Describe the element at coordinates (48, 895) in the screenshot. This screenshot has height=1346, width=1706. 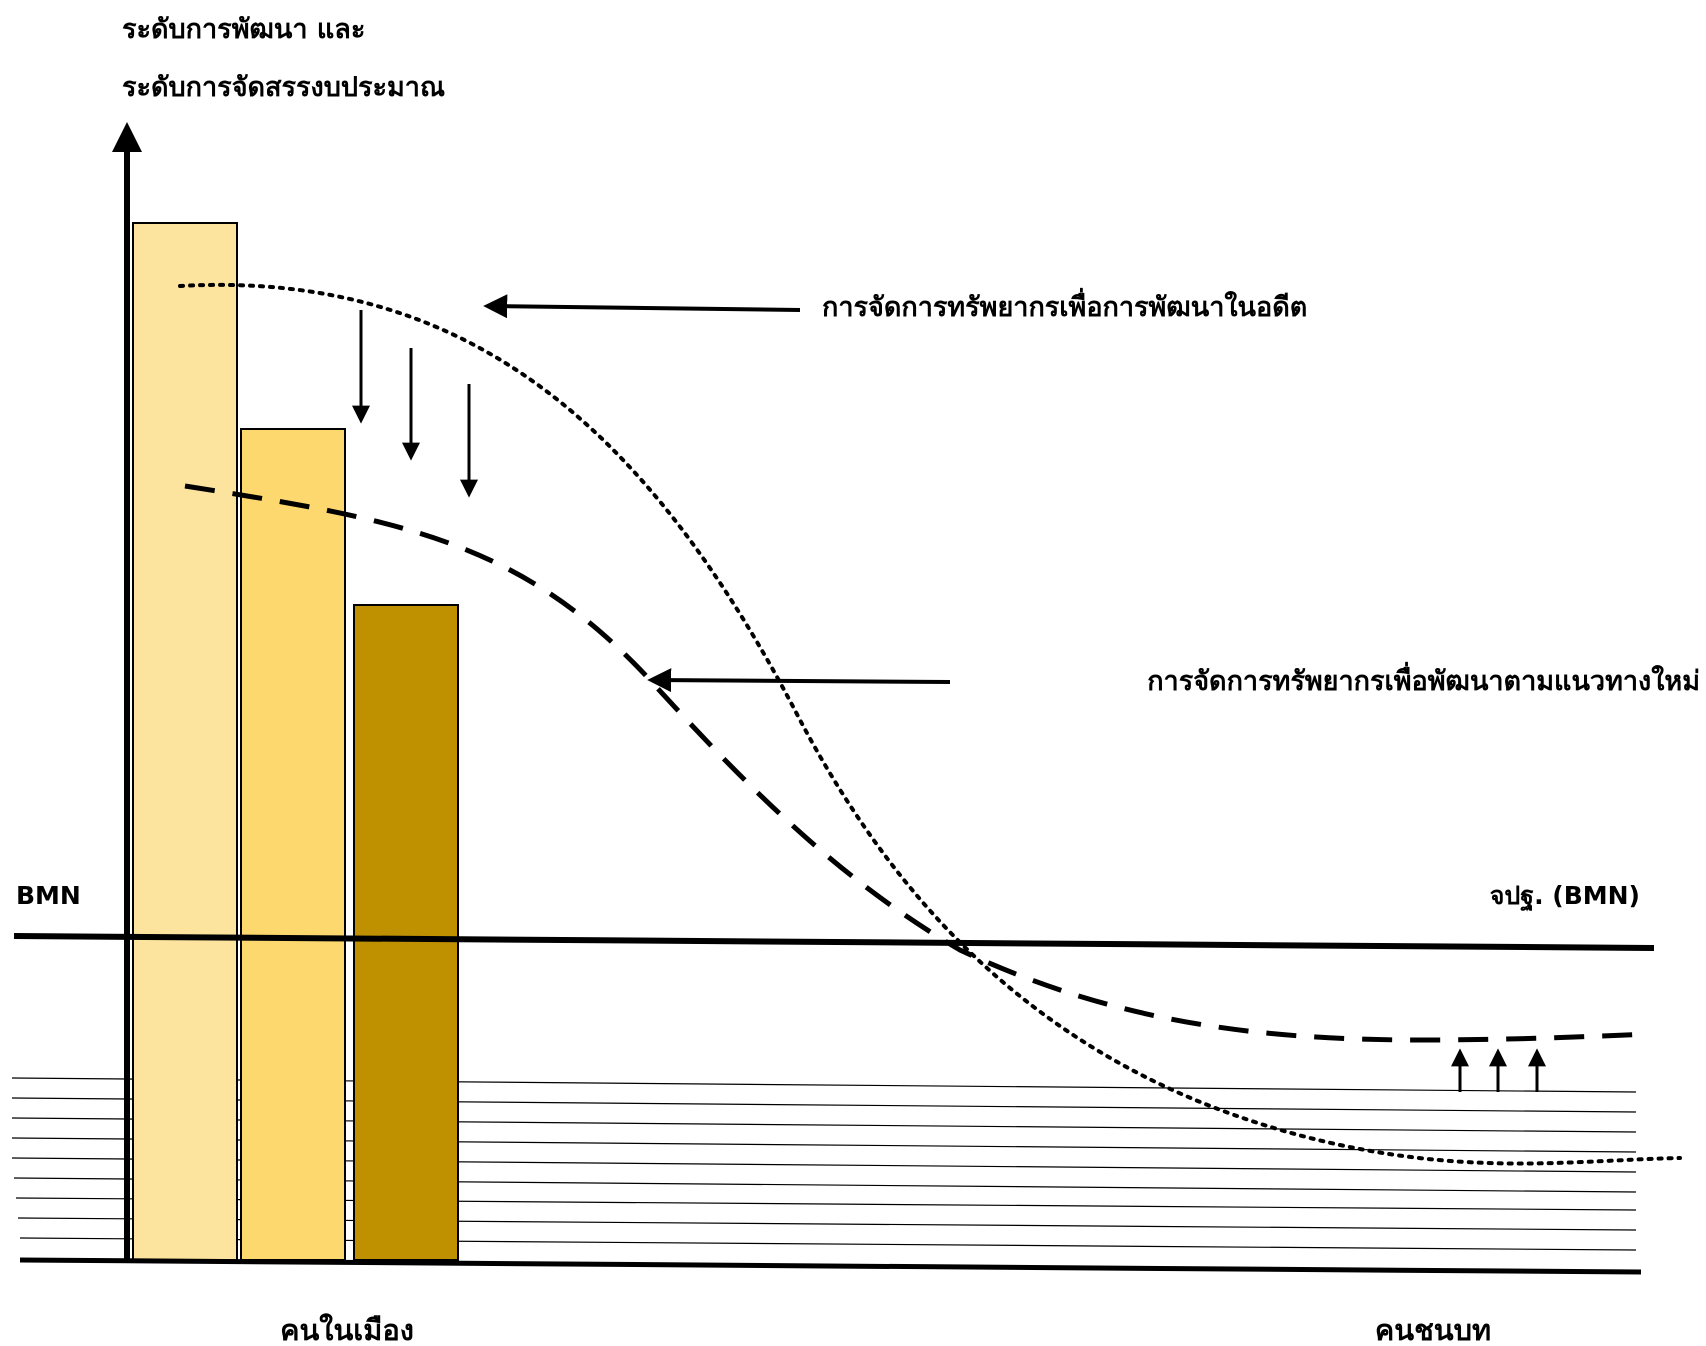
I see `bmn-label-left: BMN` at that location.